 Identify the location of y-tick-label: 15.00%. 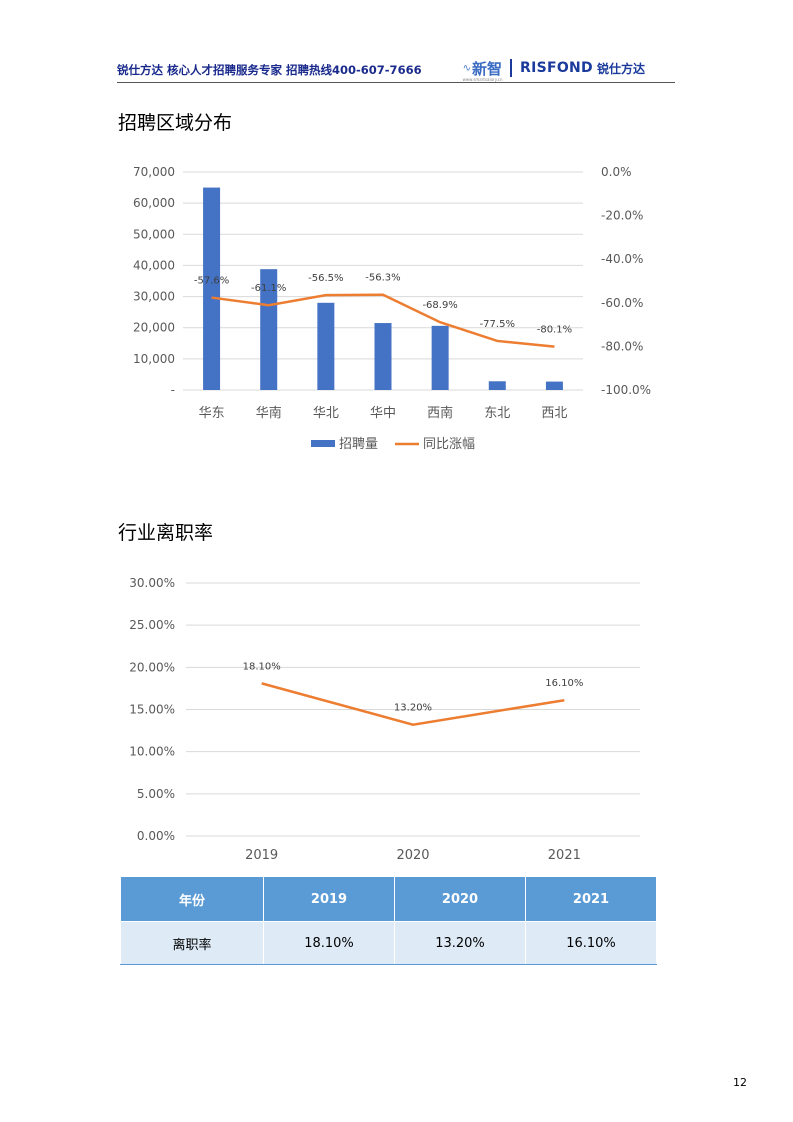
(152, 710).